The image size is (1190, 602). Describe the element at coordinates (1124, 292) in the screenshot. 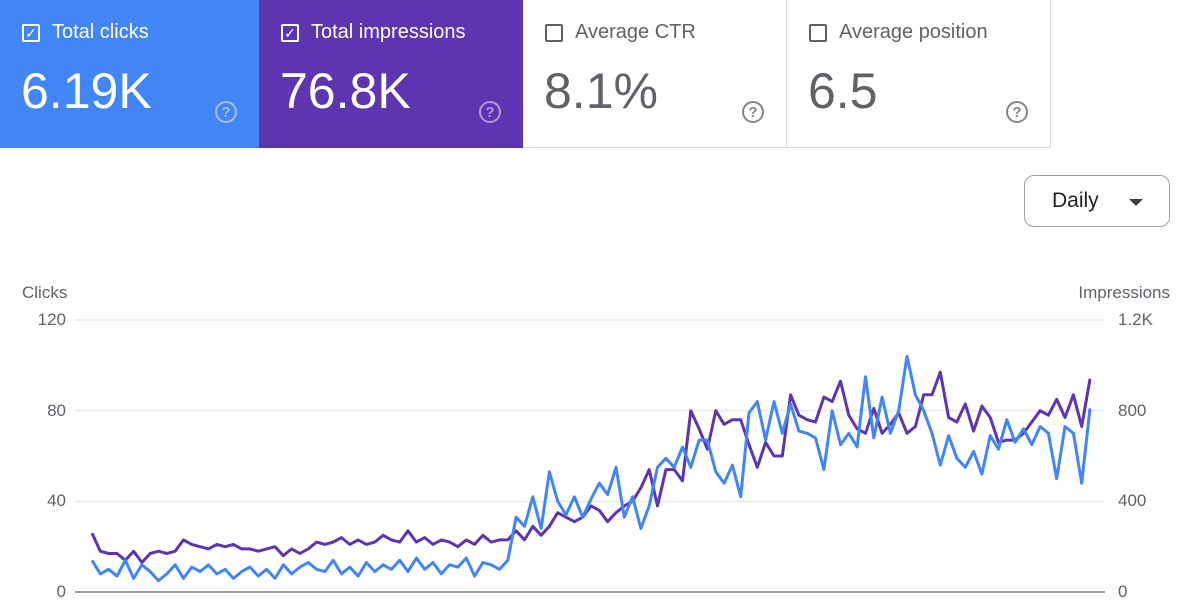

I see `right-axis-title: Impressions` at that location.